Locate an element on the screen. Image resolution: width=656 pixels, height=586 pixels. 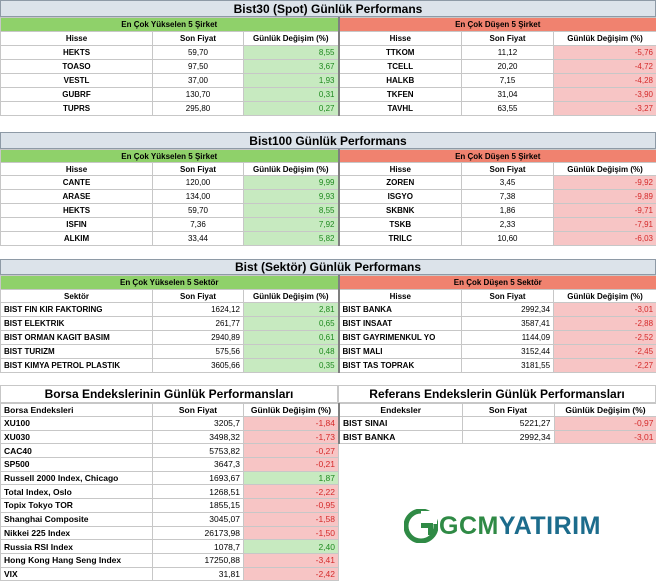
index-name: Russia RSI Index is located at coordinates (76, 546).